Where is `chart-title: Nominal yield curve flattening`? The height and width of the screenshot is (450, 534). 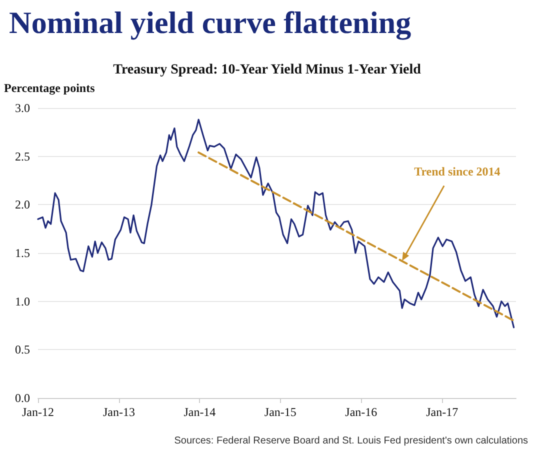
chart-title: Nominal yield curve flattening is located at coordinates (210, 22).